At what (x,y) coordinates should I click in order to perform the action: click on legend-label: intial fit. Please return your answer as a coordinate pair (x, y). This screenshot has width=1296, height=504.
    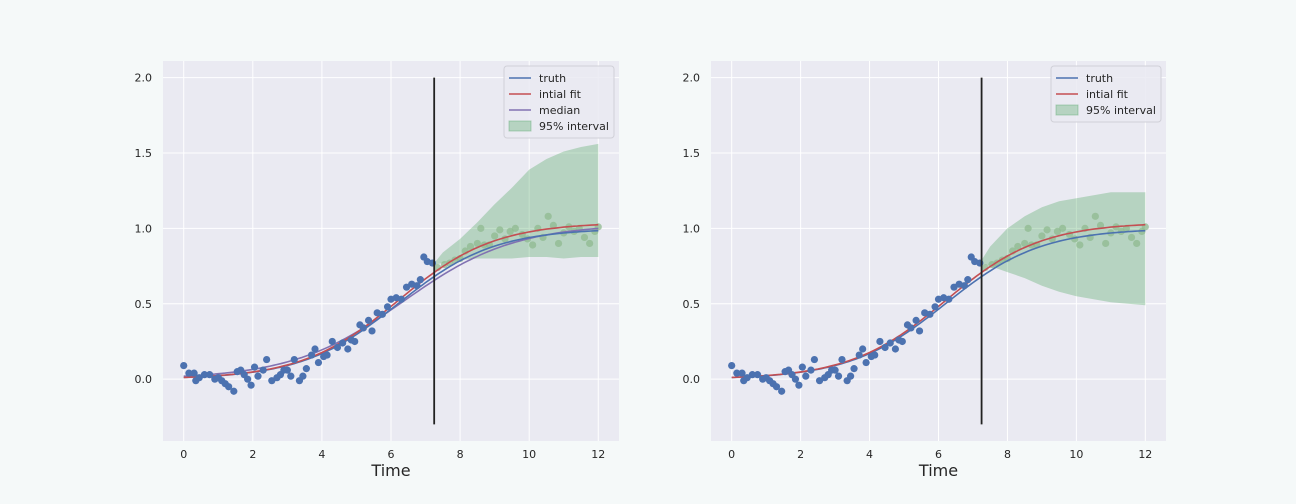
    Looking at the image, I should click on (560, 94).